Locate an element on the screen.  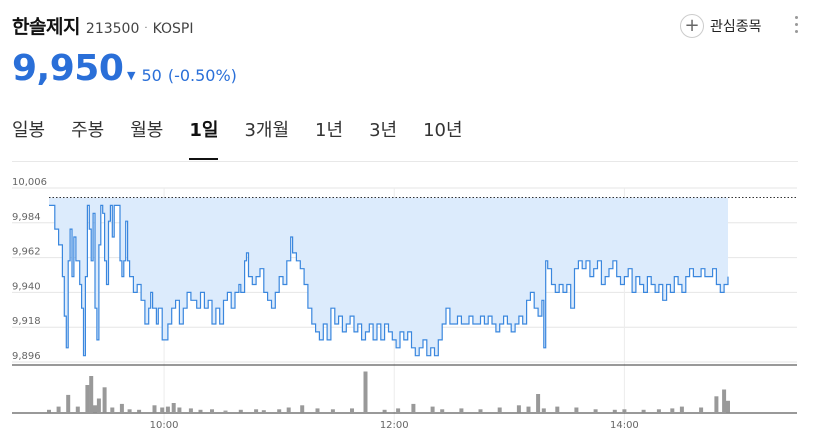
y-tick-label: 10,006 is located at coordinates (29, 182).